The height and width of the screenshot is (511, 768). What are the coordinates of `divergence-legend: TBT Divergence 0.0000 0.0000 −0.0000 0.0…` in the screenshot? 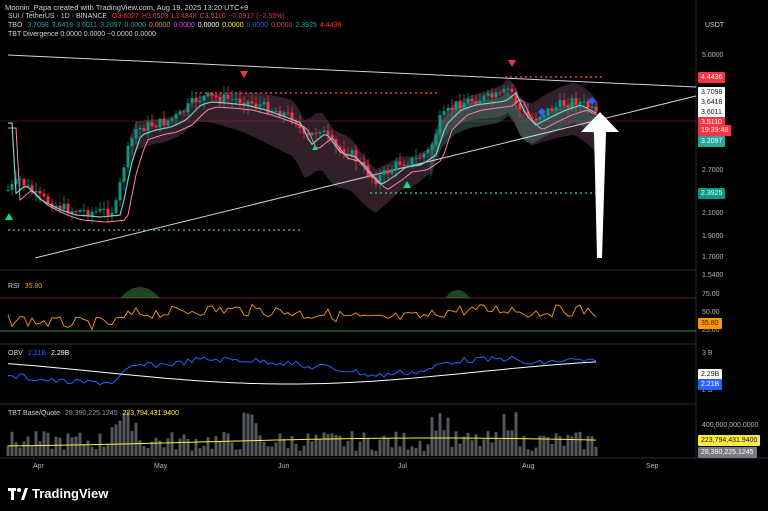 It's located at (82, 34).